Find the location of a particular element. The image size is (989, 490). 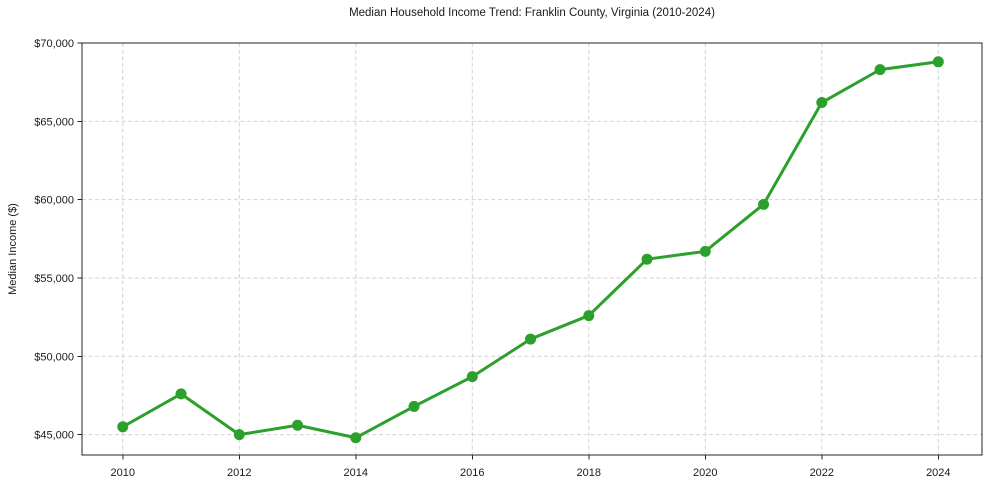

y-tick-label: $55,000 is located at coordinates (54, 279).